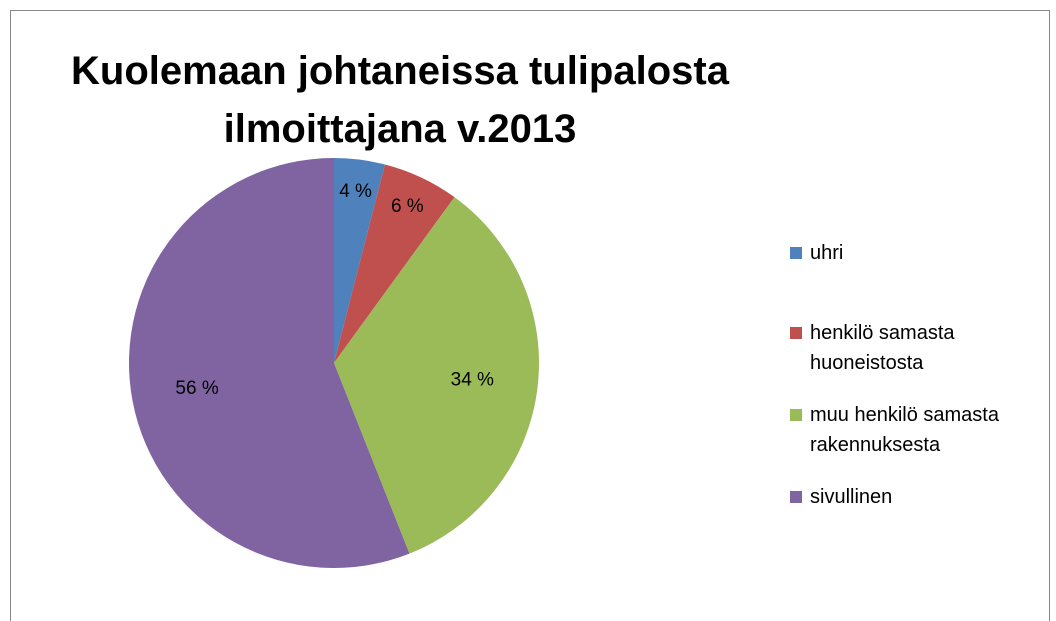 Image resolution: width=1056 pixels, height=621 pixels. I want to click on data-label: 56 %, so click(196, 388).